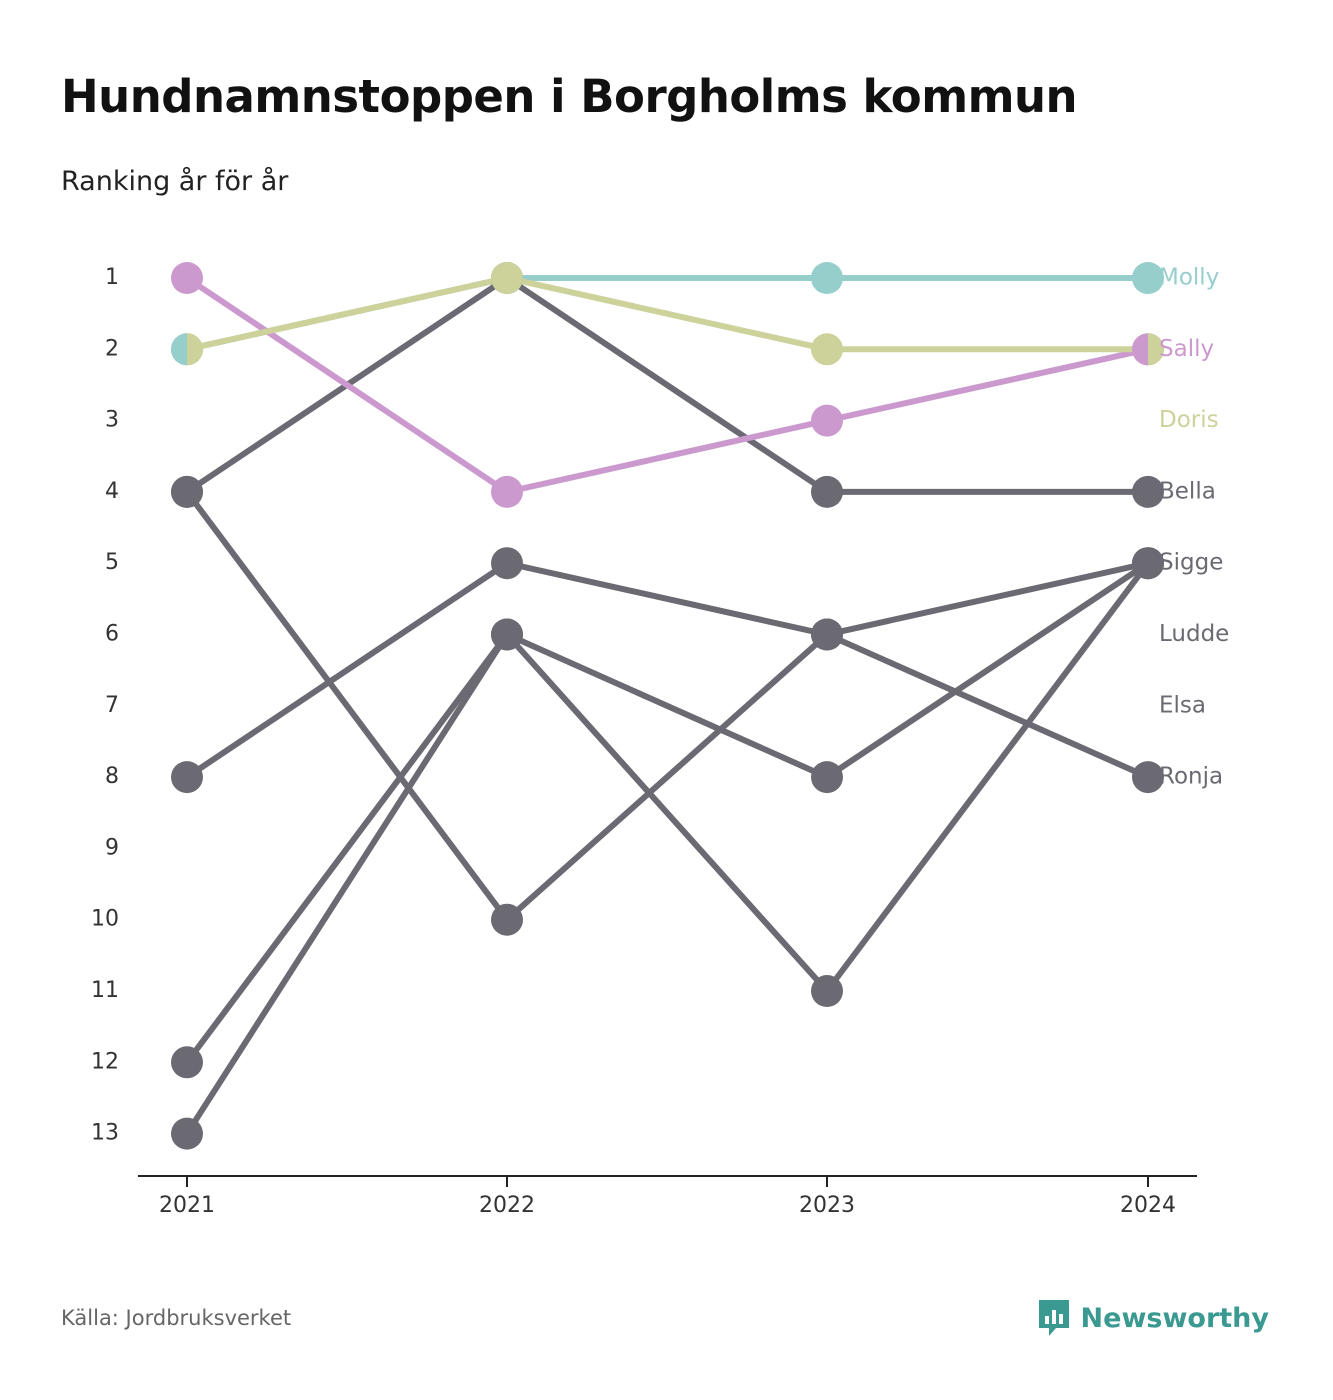  What do you see at coordinates (112, 348) in the screenshot?
I see `y-tick-label: 2` at bounding box center [112, 348].